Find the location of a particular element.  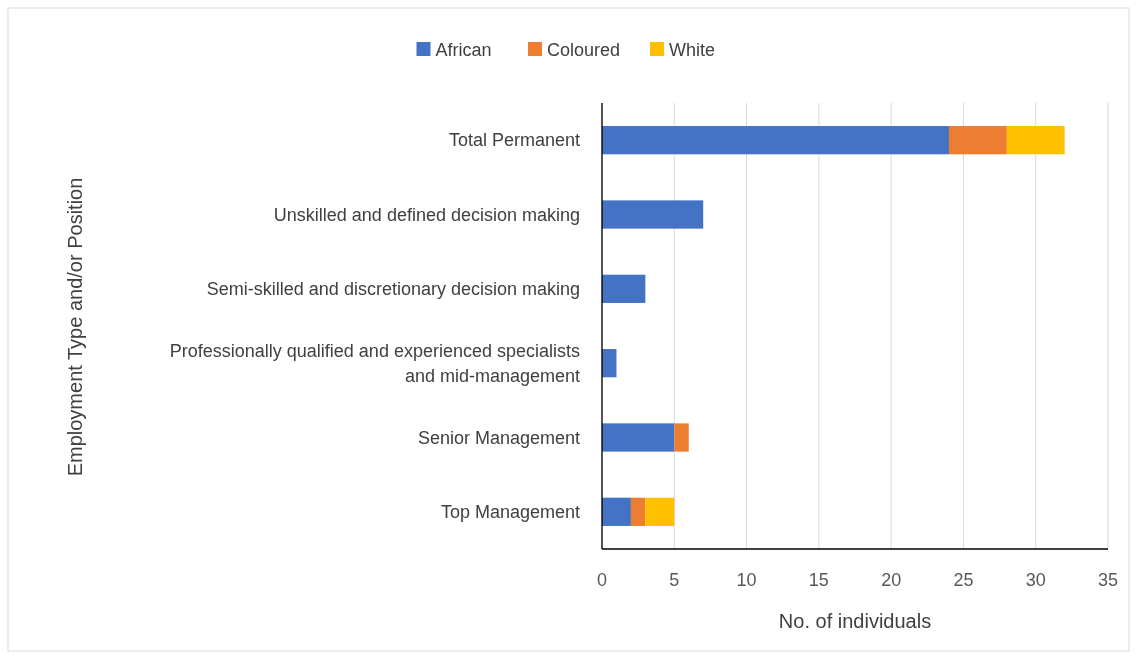

x-tick-label: 0 is located at coordinates (602, 580).